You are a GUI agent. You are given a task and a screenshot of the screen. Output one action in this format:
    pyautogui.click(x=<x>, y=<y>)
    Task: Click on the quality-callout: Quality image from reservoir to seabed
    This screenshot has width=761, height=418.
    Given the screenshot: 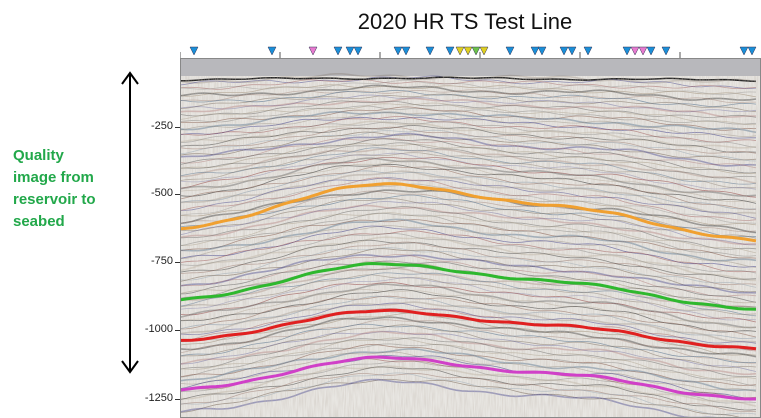 What is the action you would take?
    pyautogui.click(x=73, y=189)
    